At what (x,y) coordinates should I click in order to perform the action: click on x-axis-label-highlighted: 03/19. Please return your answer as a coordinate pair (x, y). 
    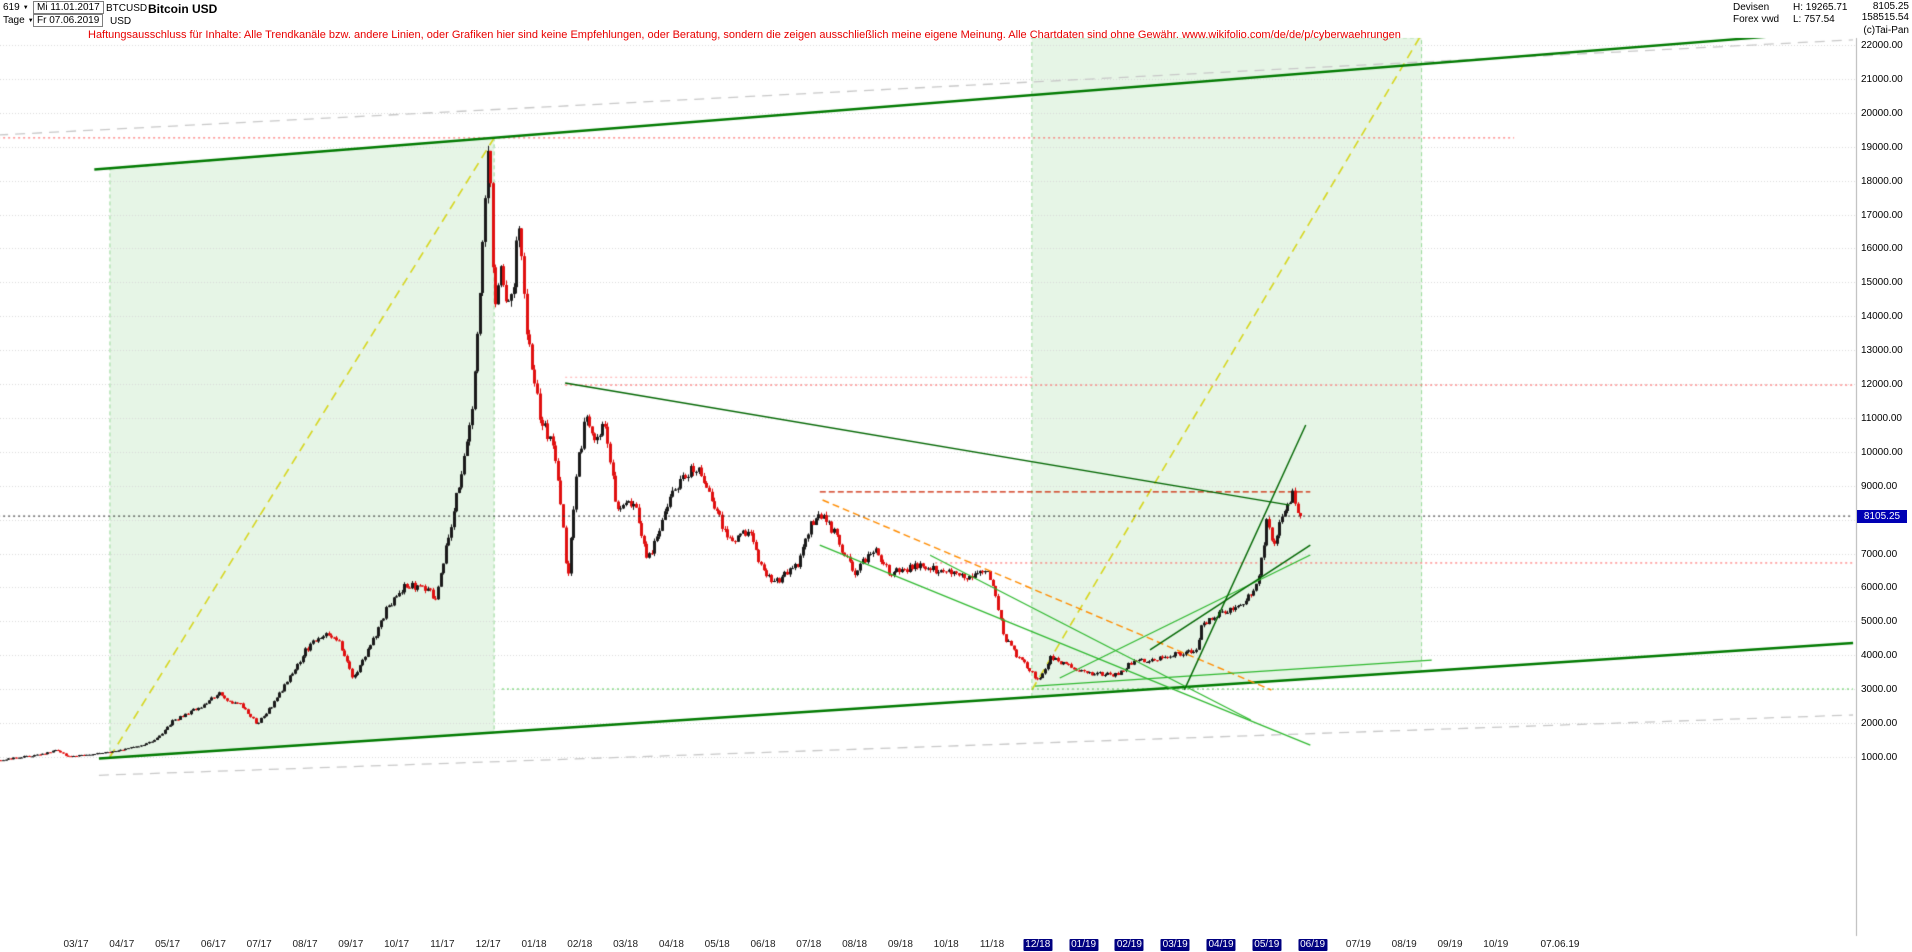
    Looking at the image, I should click on (1175, 945).